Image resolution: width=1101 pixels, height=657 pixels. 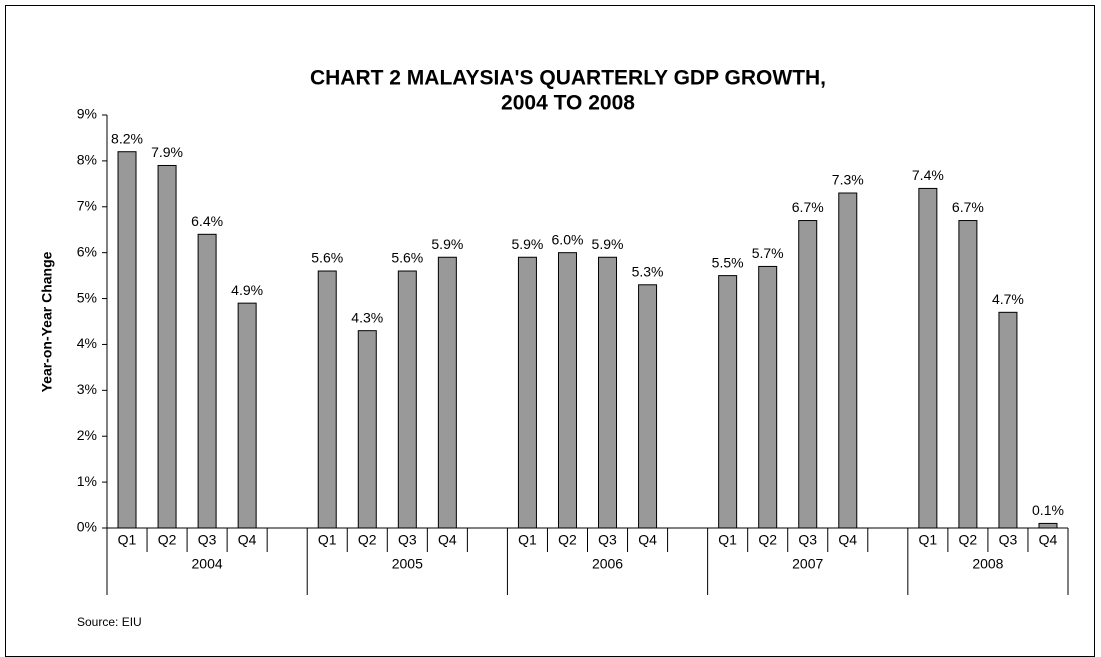 I want to click on value-label: 4.3%, so click(x=367, y=317).